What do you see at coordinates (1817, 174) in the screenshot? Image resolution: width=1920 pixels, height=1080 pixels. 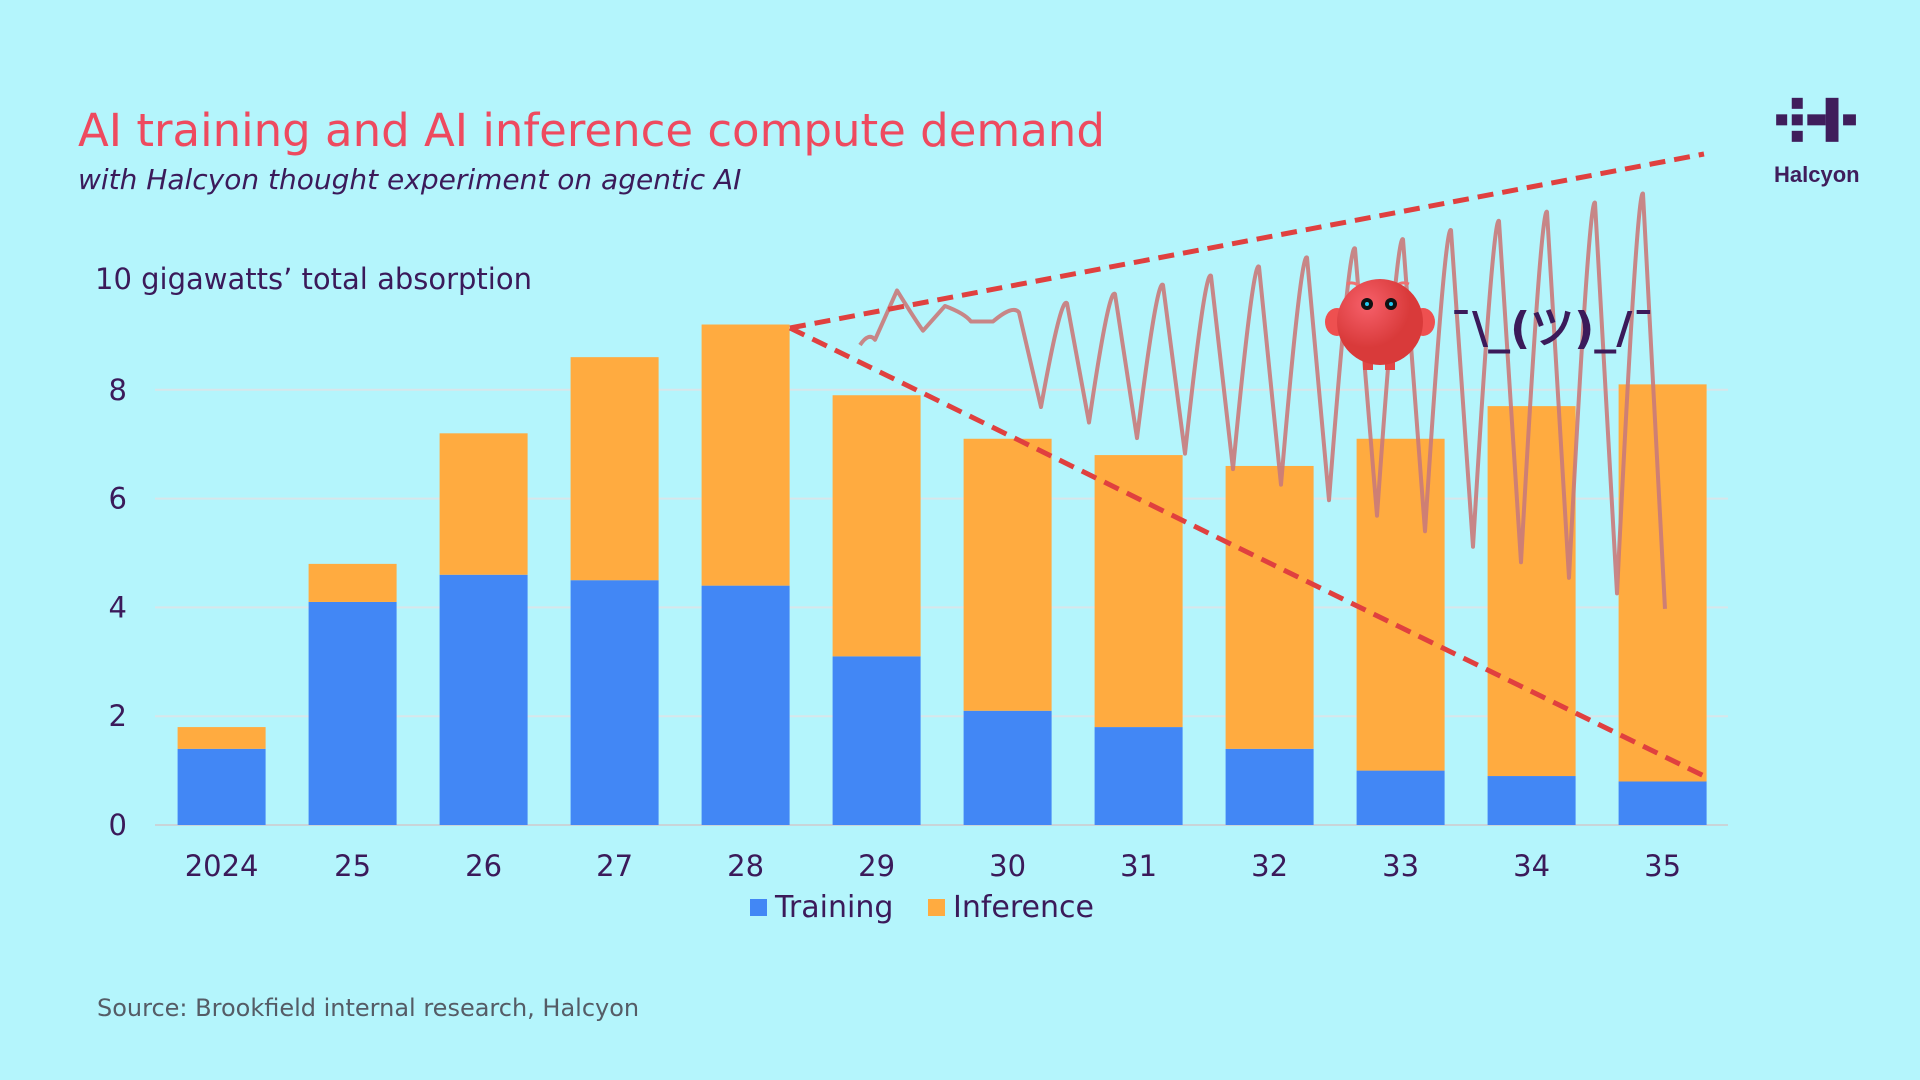 I see `logo-text: Halcyon` at bounding box center [1817, 174].